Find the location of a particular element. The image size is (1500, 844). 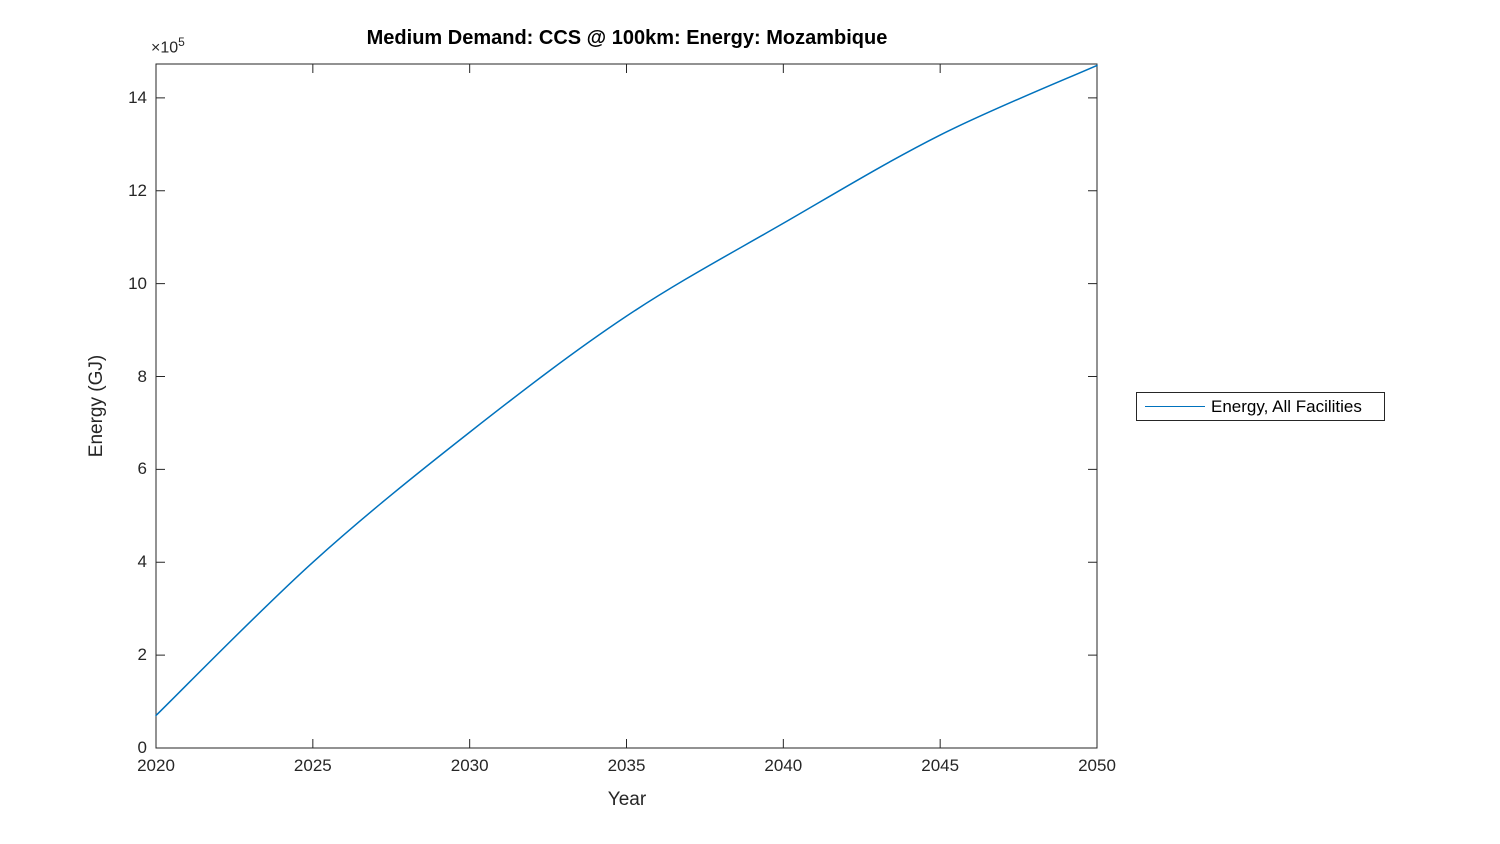

x-axis-label: Year is located at coordinates (627, 799).